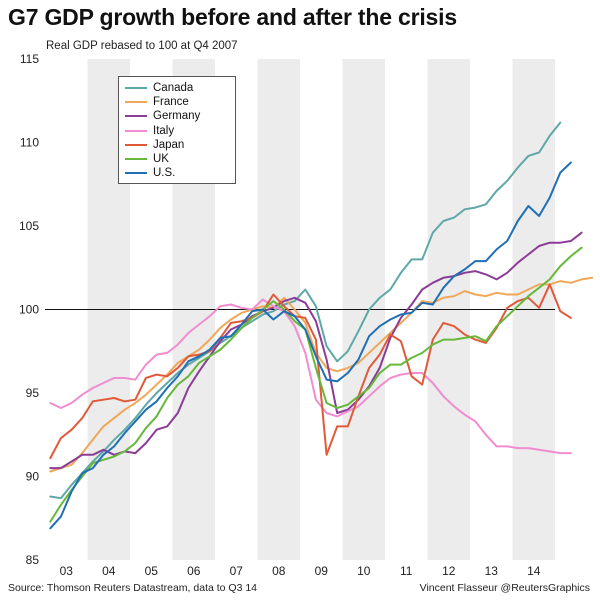 The width and height of the screenshot is (600, 600). I want to click on legend-item: Italy, so click(177, 131).